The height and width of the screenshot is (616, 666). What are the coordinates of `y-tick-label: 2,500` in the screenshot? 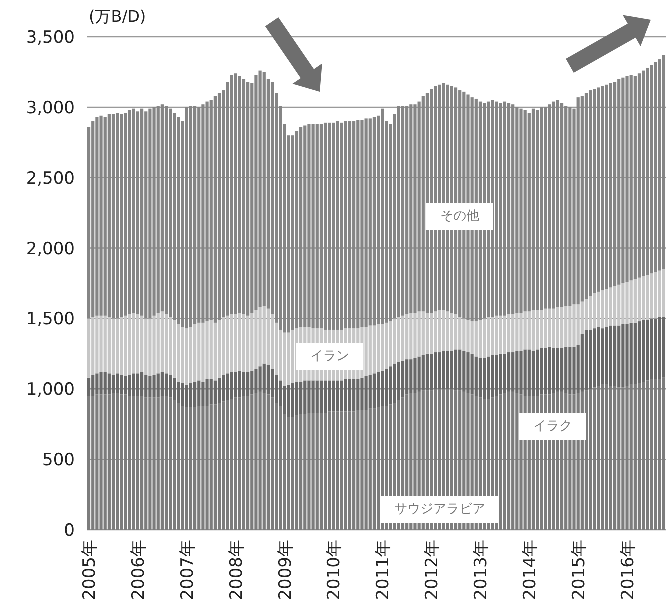 It's located at (50, 178).